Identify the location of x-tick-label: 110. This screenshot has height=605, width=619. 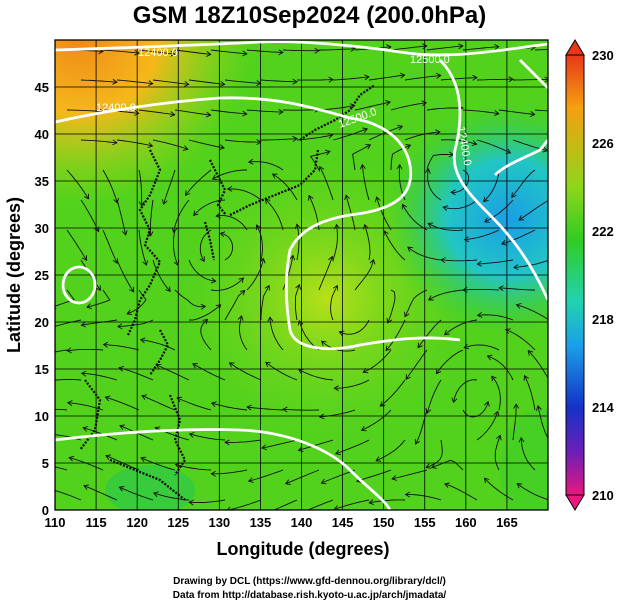
(55, 522).